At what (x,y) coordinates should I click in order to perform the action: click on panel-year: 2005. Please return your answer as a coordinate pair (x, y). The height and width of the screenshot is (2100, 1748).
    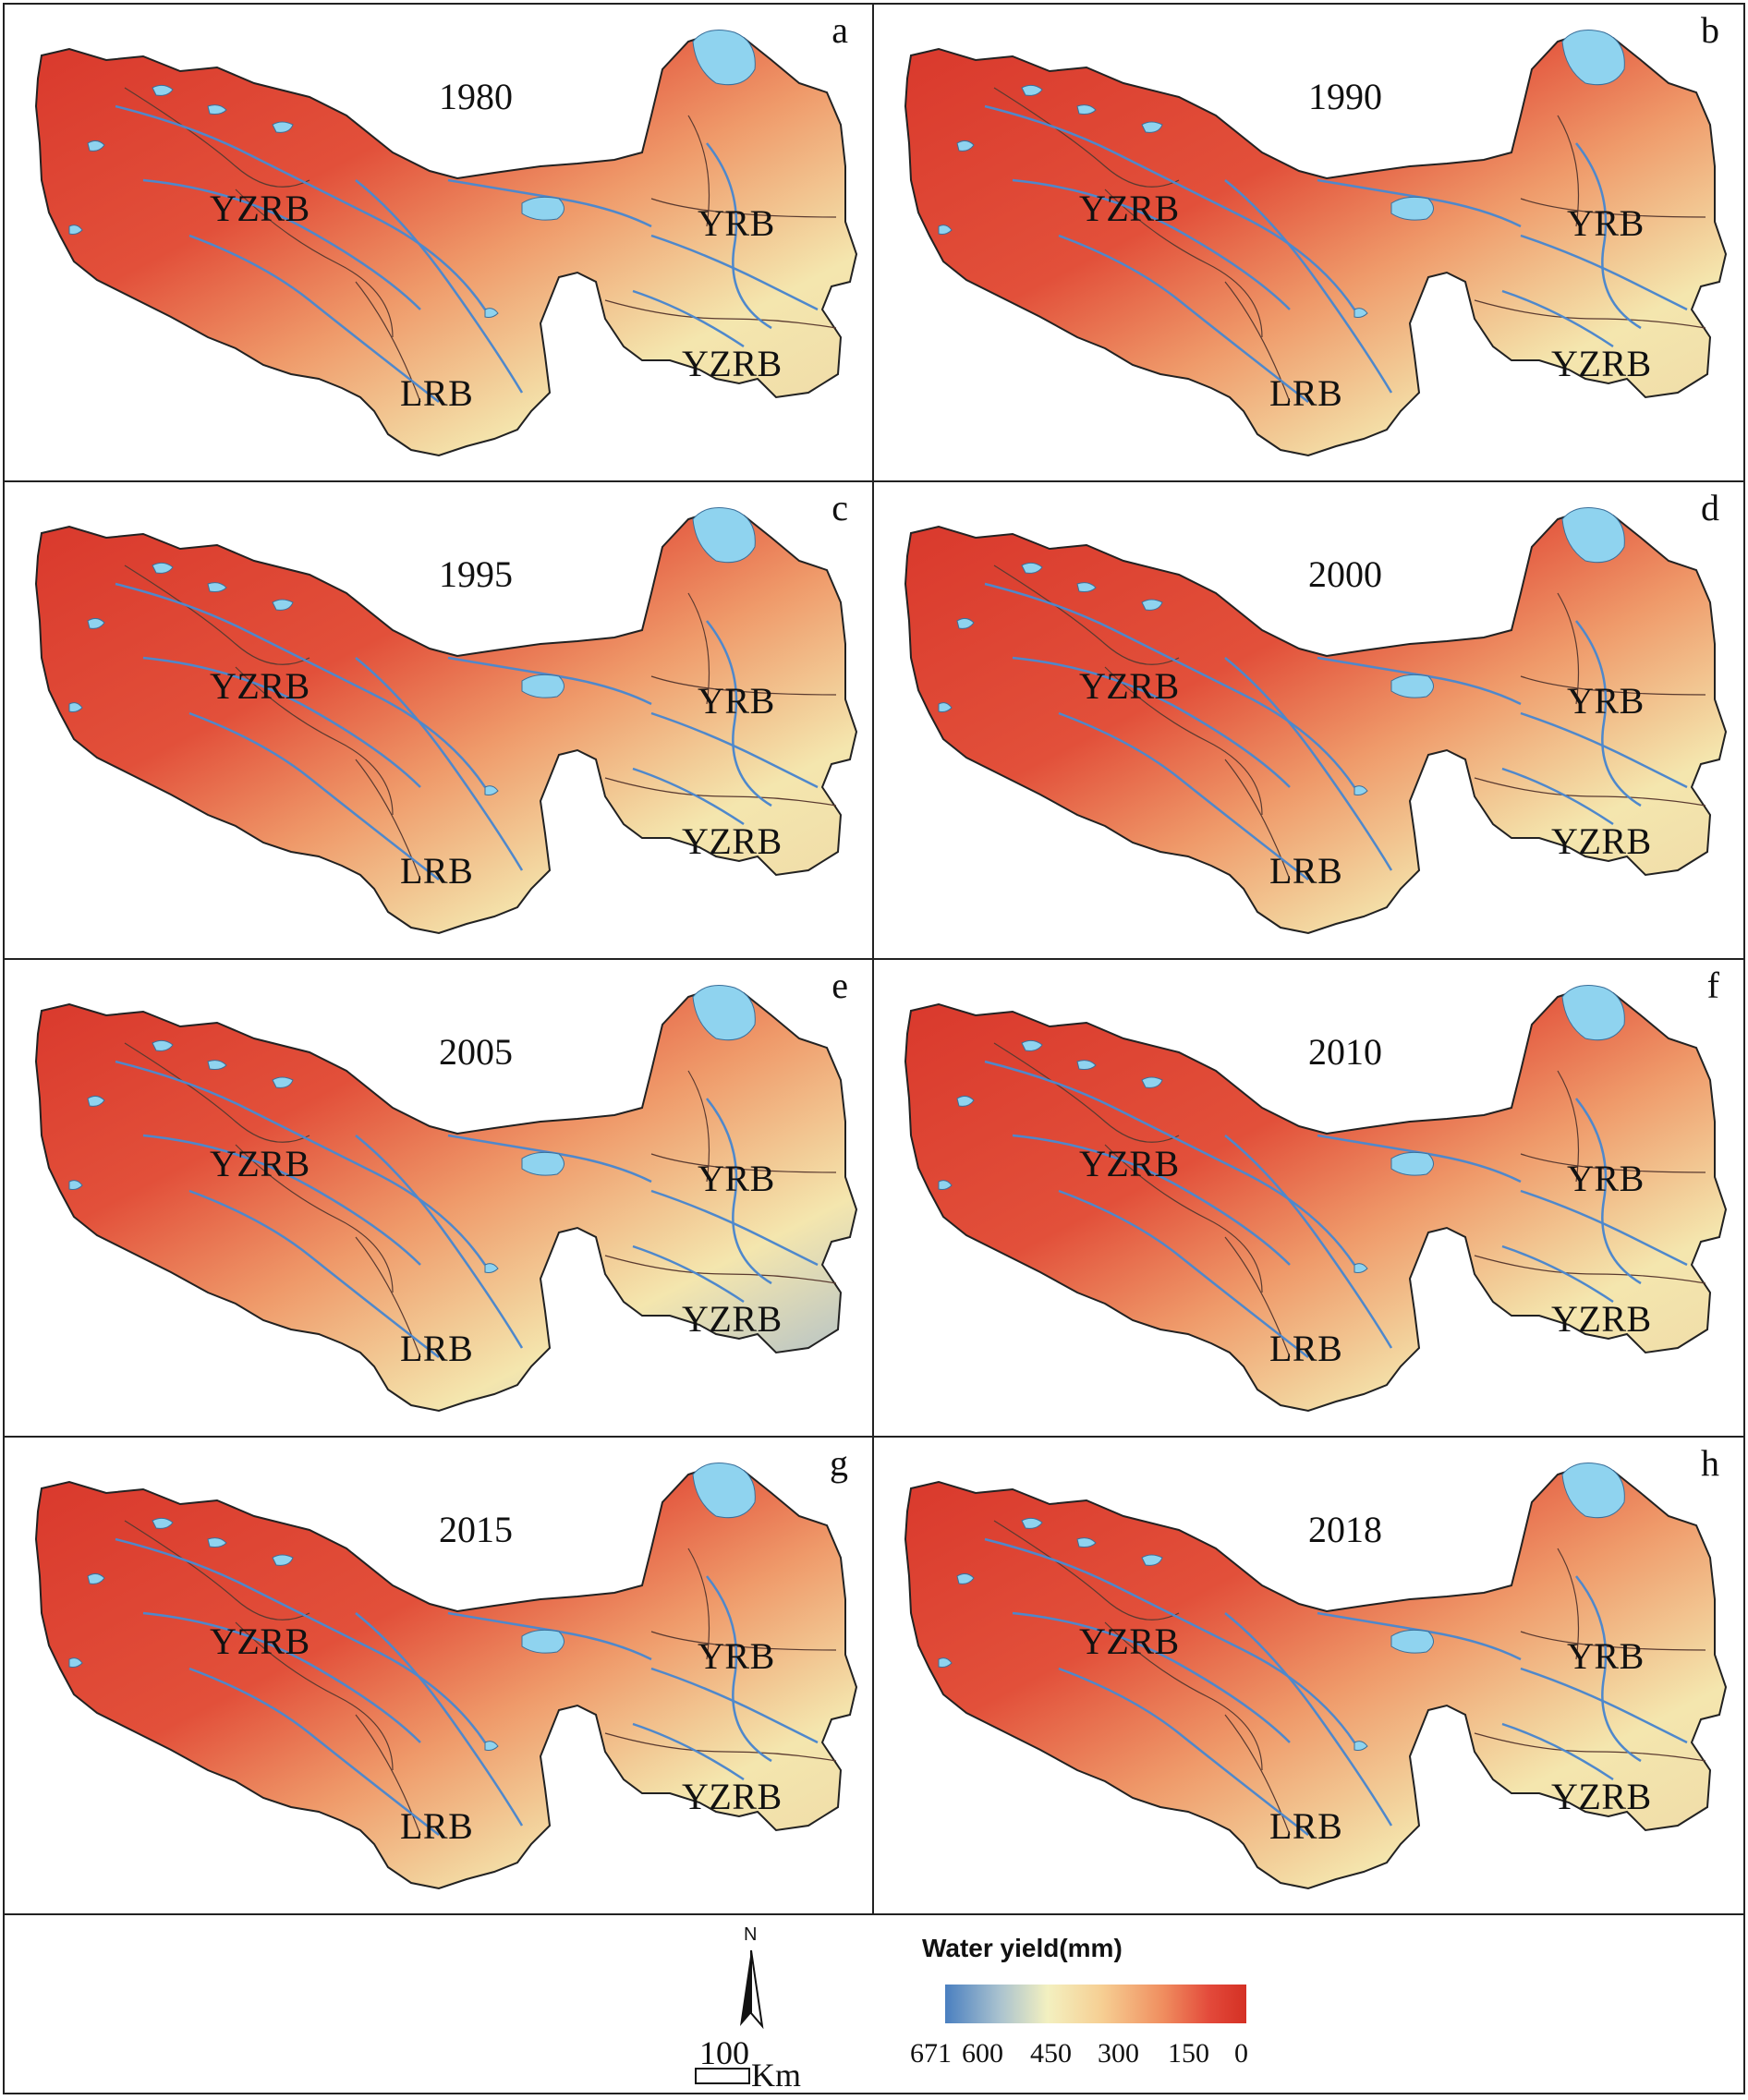
    Looking at the image, I should click on (476, 1052).